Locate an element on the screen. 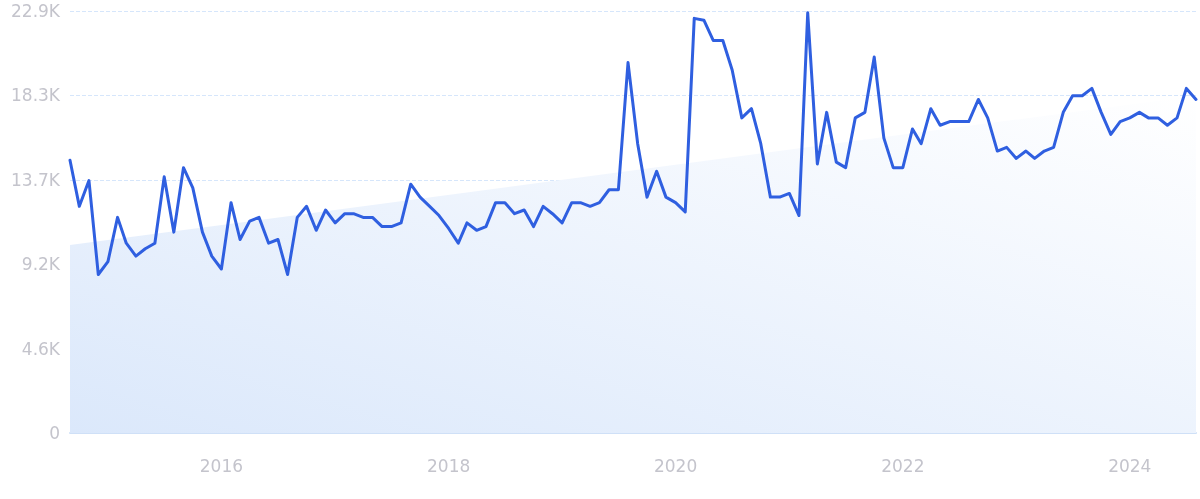  x-tick-label: 2024 is located at coordinates (1130, 465).